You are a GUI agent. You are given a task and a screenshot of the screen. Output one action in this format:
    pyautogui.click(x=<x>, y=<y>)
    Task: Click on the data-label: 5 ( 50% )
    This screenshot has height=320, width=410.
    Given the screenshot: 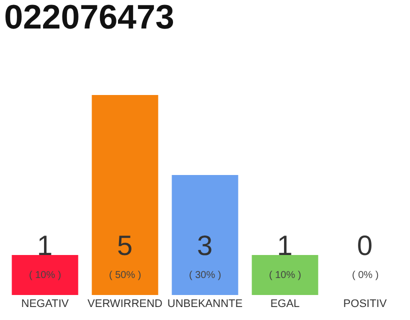 What is the action you would take?
    pyautogui.click(x=125, y=255)
    